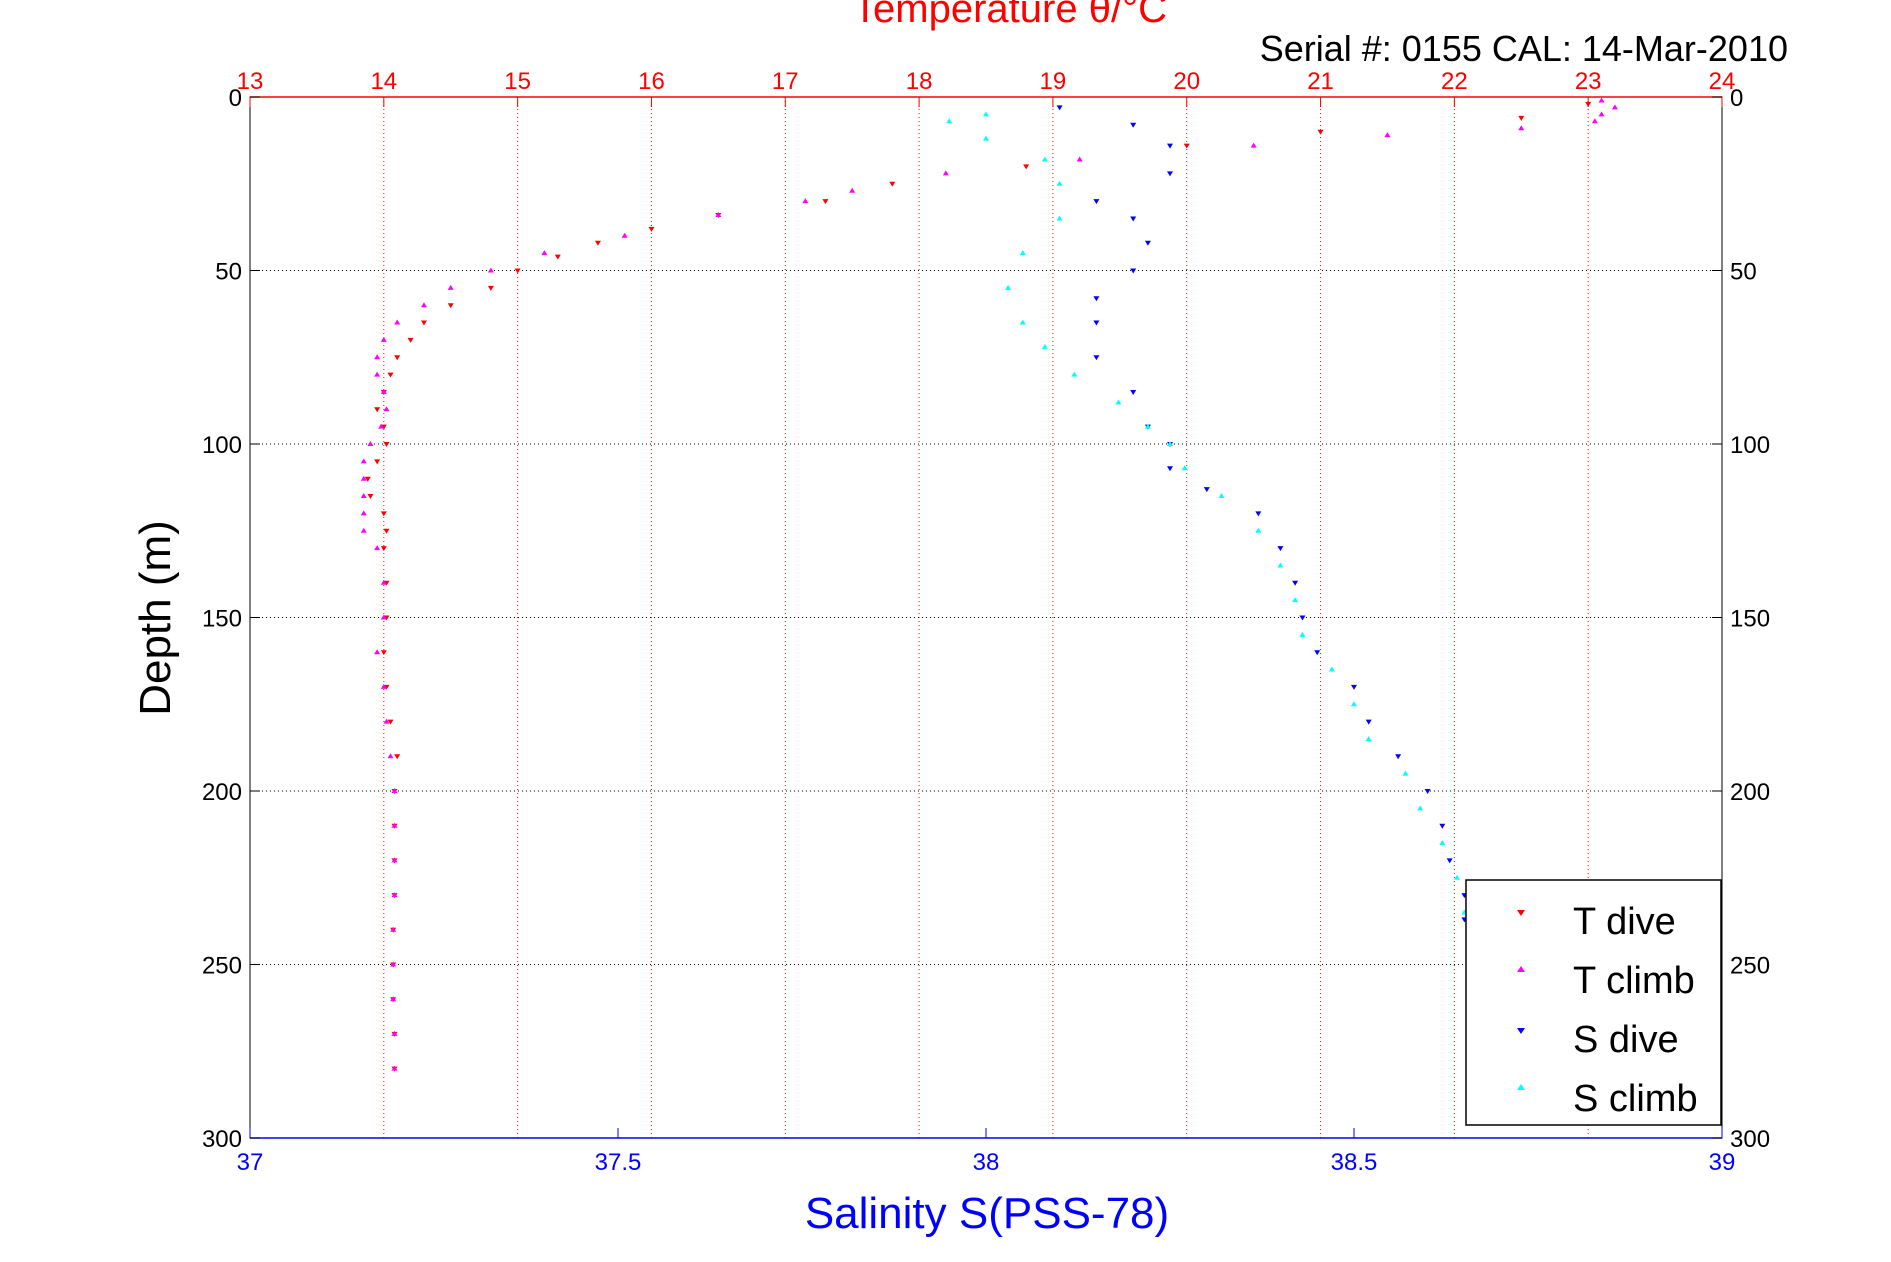 The image size is (1891, 1262). Describe the element at coordinates (1750, 792) in the screenshot. I see `depth-tick-label-right: 200` at that location.